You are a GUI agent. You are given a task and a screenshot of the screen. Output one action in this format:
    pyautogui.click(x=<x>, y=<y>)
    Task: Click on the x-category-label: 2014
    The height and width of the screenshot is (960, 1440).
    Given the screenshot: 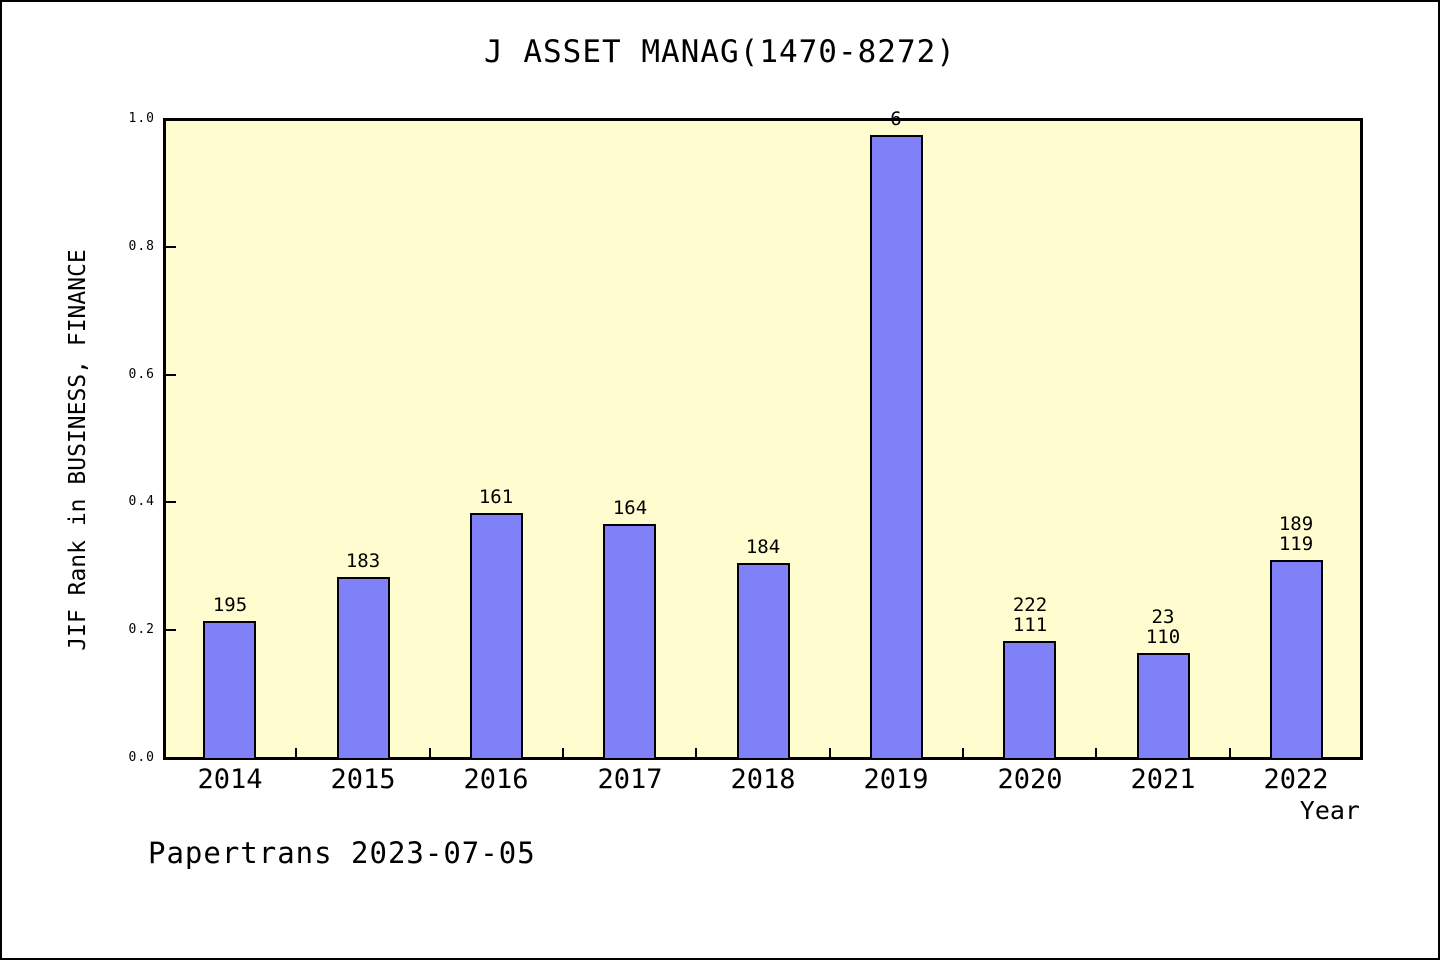 What is the action you would take?
    pyautogui.click(x=230, y=779)
    